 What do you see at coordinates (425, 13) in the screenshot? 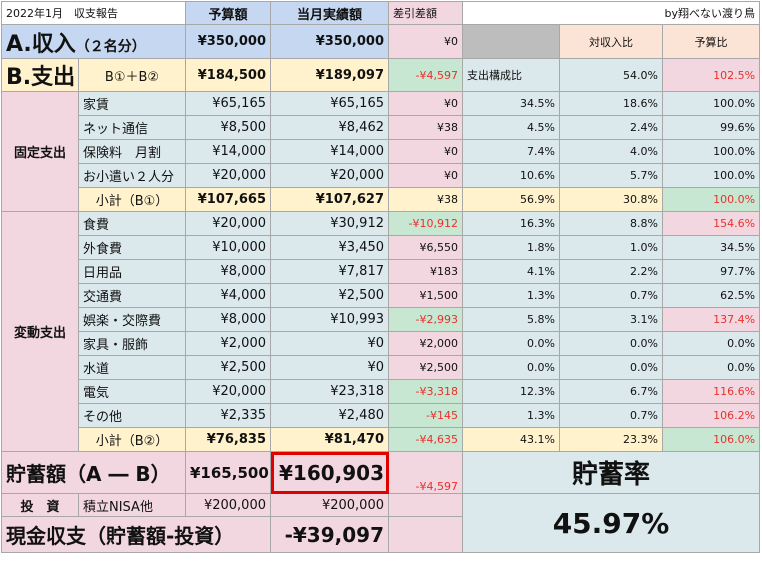
I see `col-diff-header: 差引差額` at bounding box center [425, 13].